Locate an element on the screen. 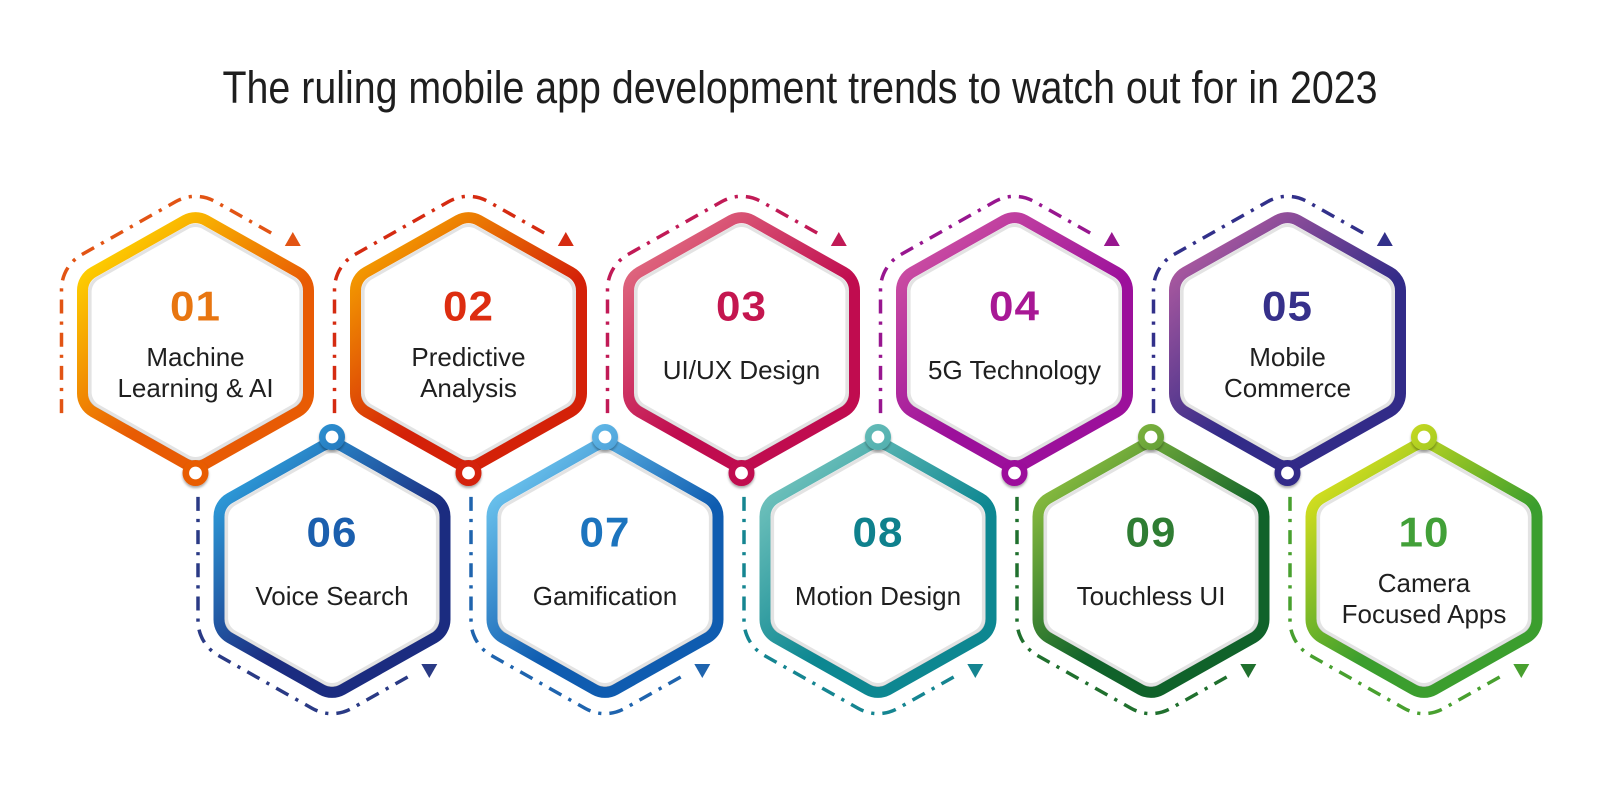 The height and width of the screenshot is (805, 1600). svg-text: Motion Design is located at coordinates (878, 596).